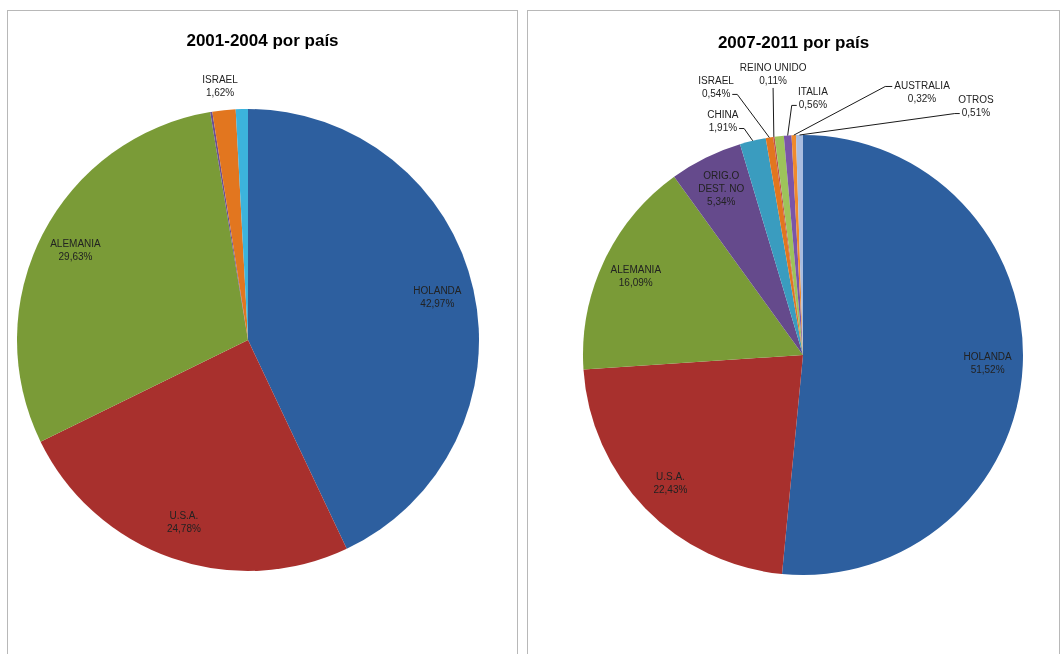 Image resolution: width=1063 pixels, height=654 pixels. I want to click on data-label: 24,78%, so click(183, 529).